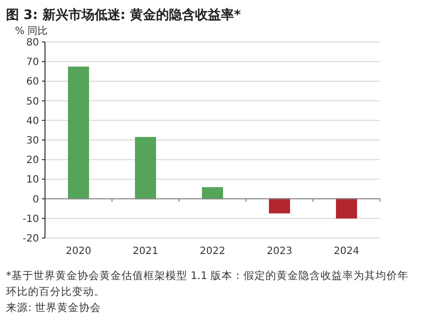  I want to click on y-tick-label: 50, so click(32, 102).